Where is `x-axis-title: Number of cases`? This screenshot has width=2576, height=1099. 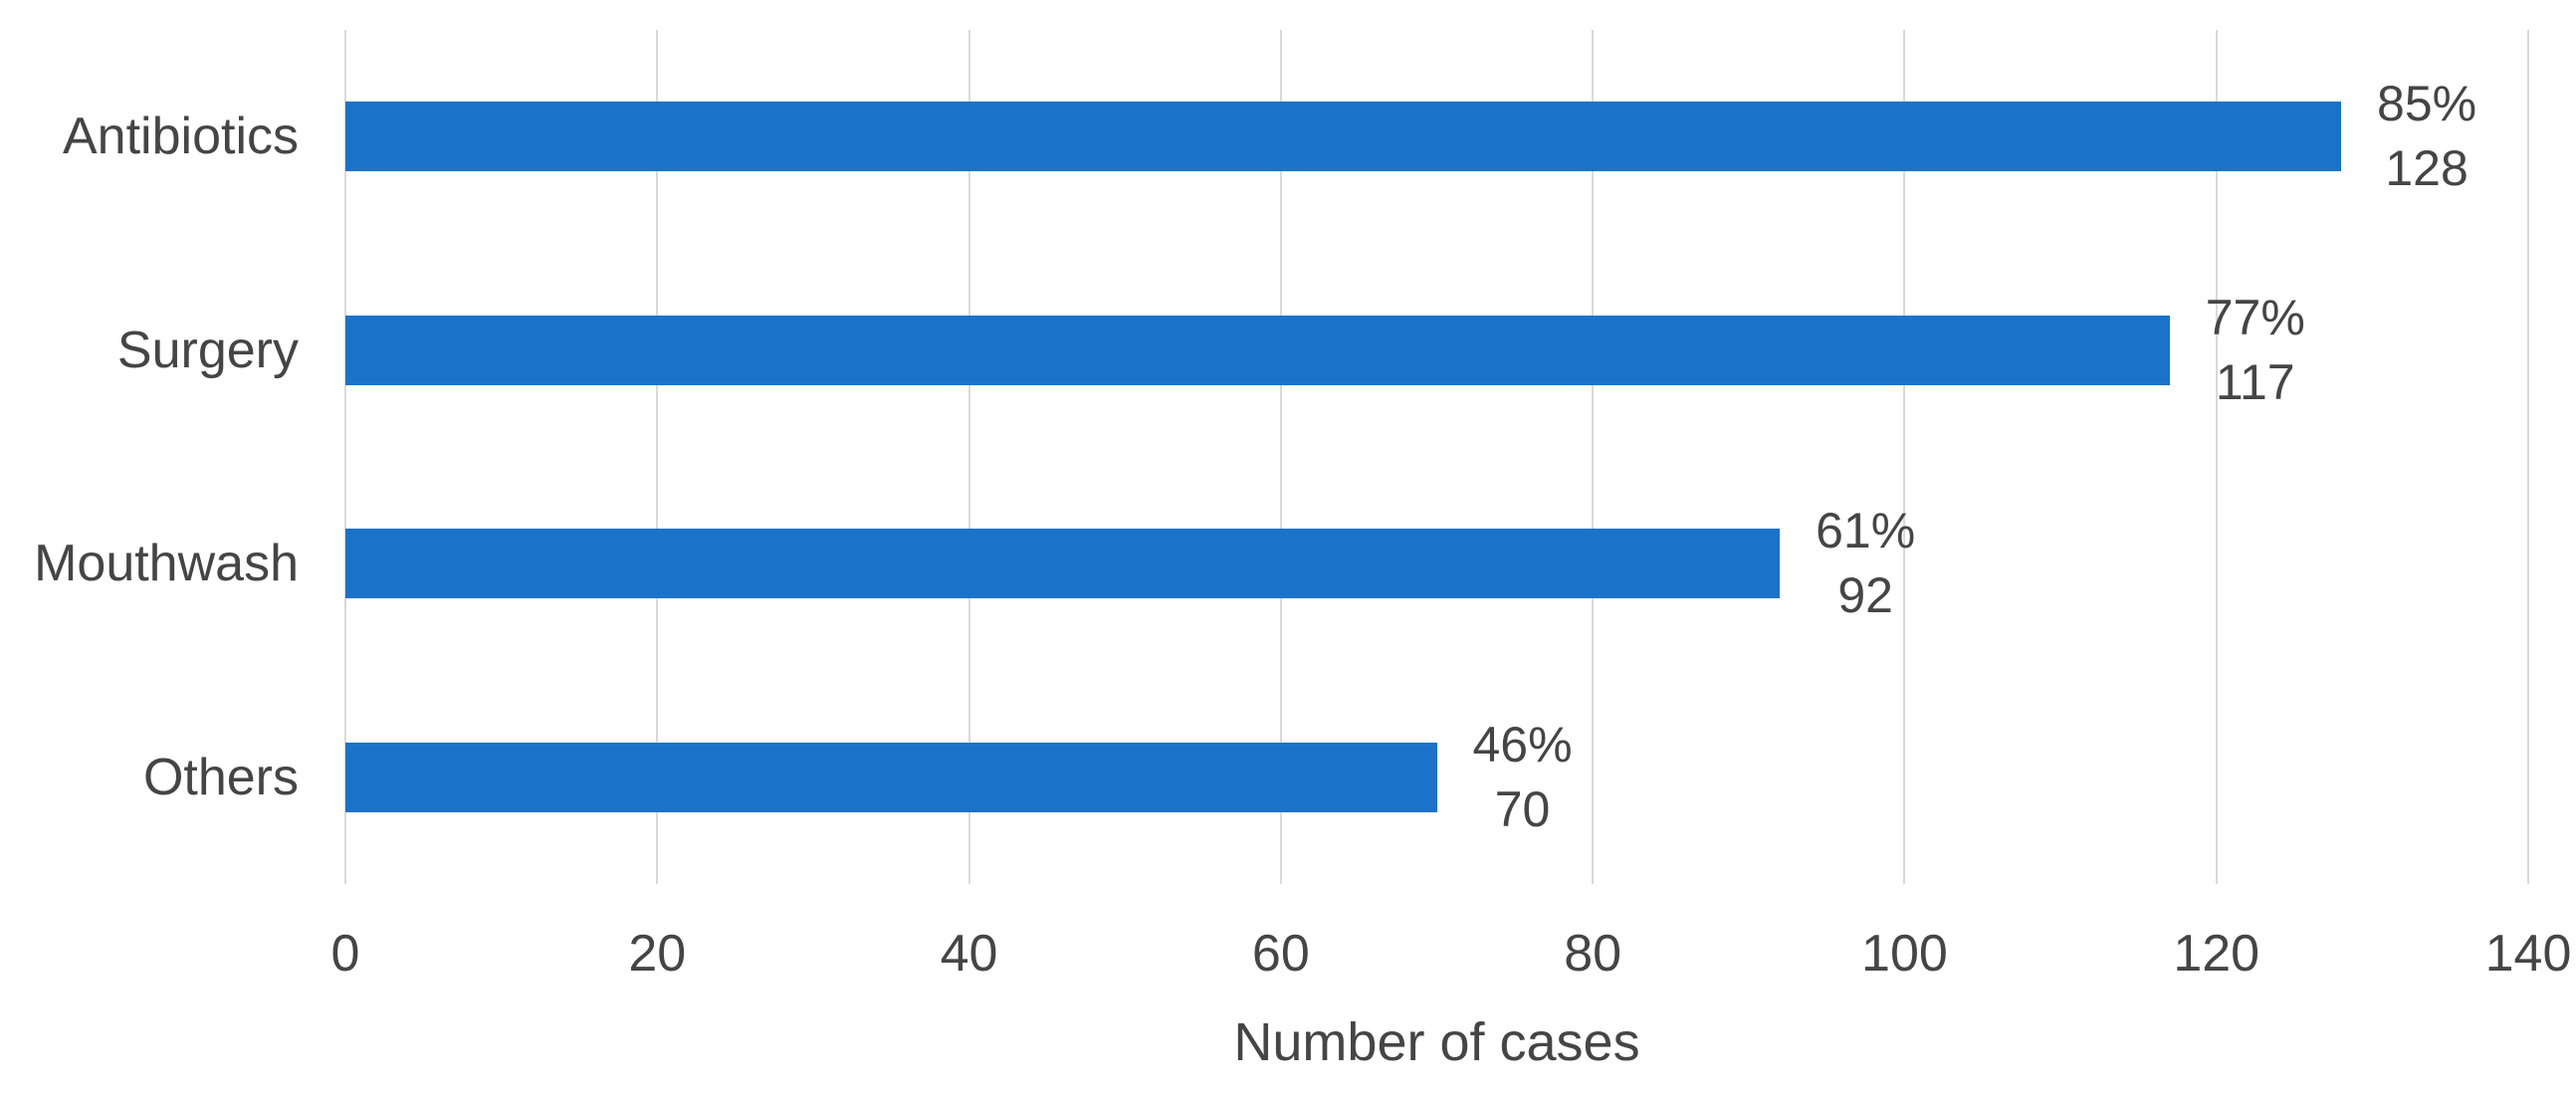 x-axis-title: Number of cases is located at coordinates (1436, 1042).